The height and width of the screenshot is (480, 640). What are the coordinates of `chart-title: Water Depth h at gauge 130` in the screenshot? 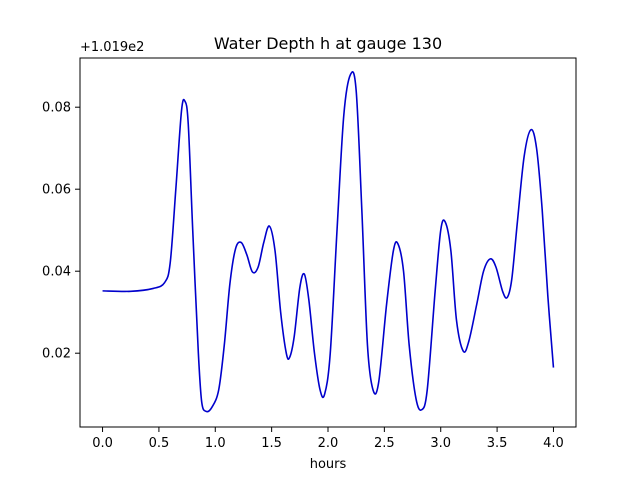 It's located at (328, 43).